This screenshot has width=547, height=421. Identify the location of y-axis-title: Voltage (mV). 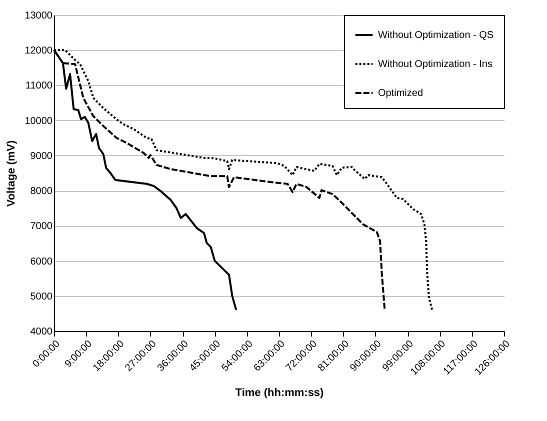
(12, 173).